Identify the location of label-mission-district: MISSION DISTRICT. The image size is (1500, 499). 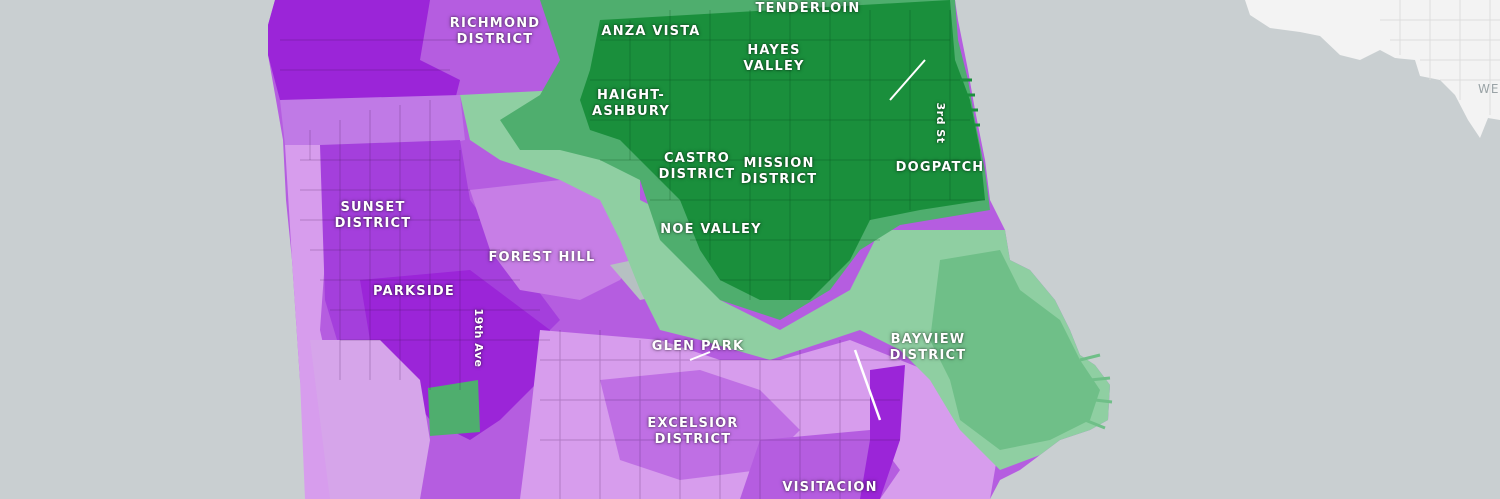
(779, 171).